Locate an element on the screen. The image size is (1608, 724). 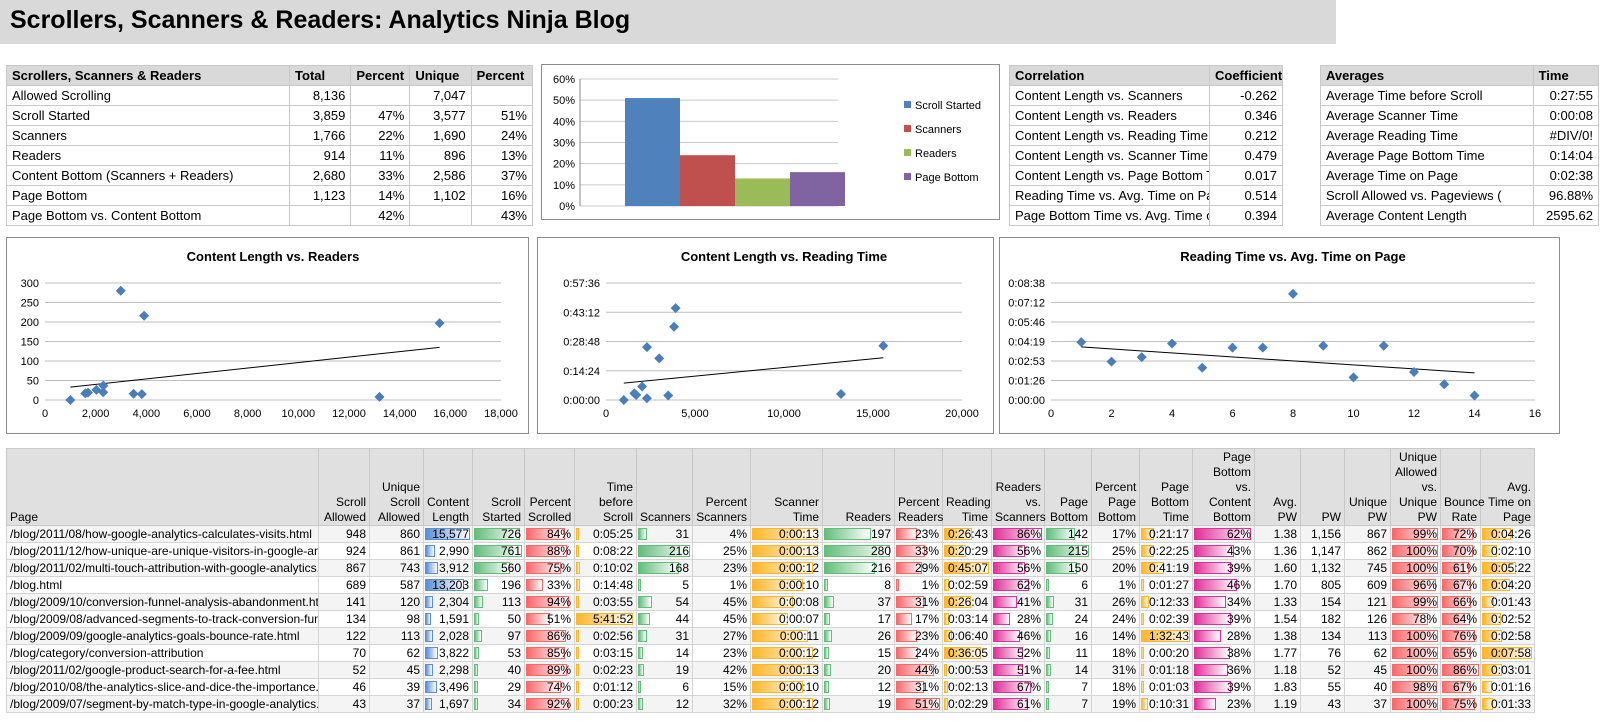
averages-cell: Average Content Length is located at coordinates (1427, 215).